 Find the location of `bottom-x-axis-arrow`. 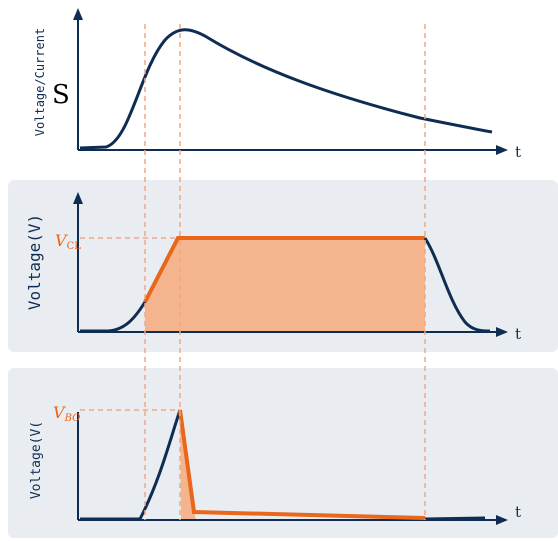

bottom-x-axis-arrow is located at coordinates (502, 520).